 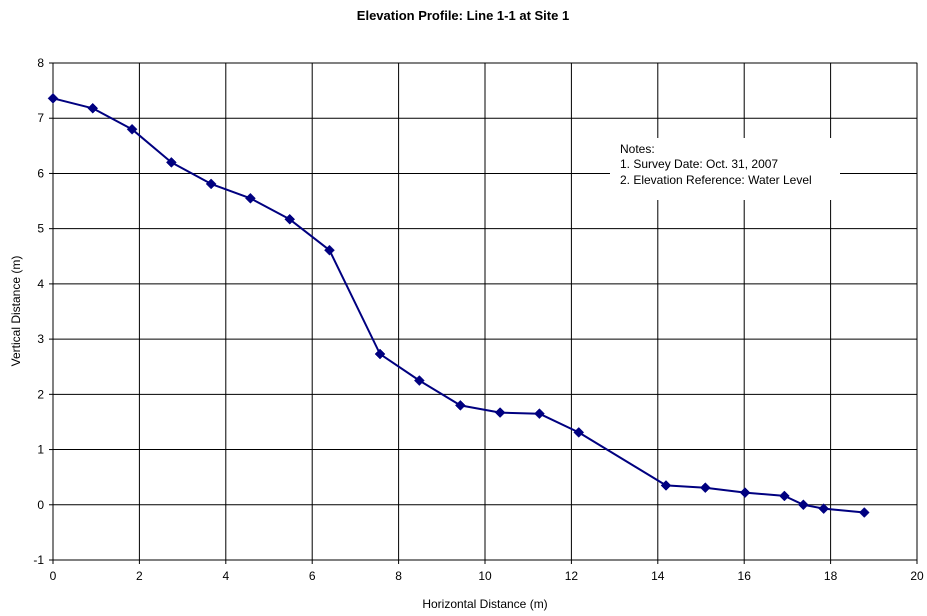 What do you see at coordinates (40, 505) in the screenshot?
I see `y-tick-label: 0` at bounding box center [40, 505].